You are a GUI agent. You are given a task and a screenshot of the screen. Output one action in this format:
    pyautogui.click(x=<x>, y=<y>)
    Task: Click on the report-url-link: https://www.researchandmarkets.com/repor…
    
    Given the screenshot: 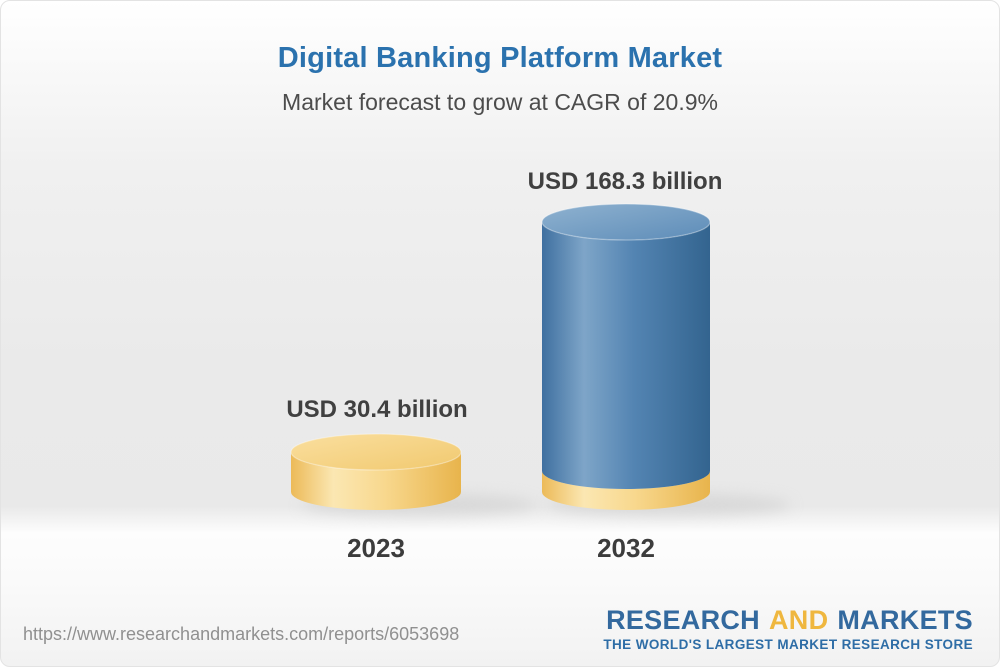 What is the action you would take?
    pyautogui.click(x=241, y=634)
    